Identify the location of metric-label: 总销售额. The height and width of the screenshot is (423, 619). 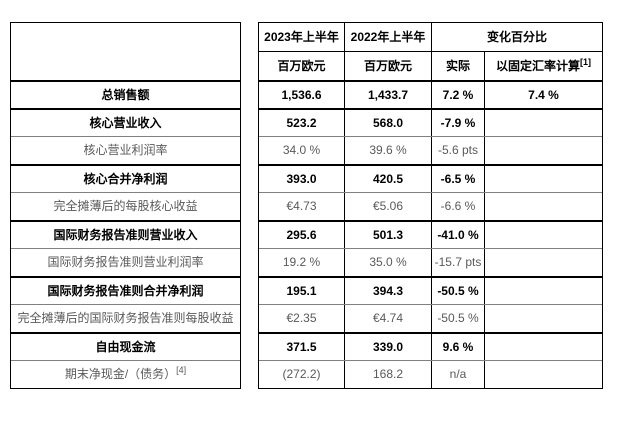
(125, 95).